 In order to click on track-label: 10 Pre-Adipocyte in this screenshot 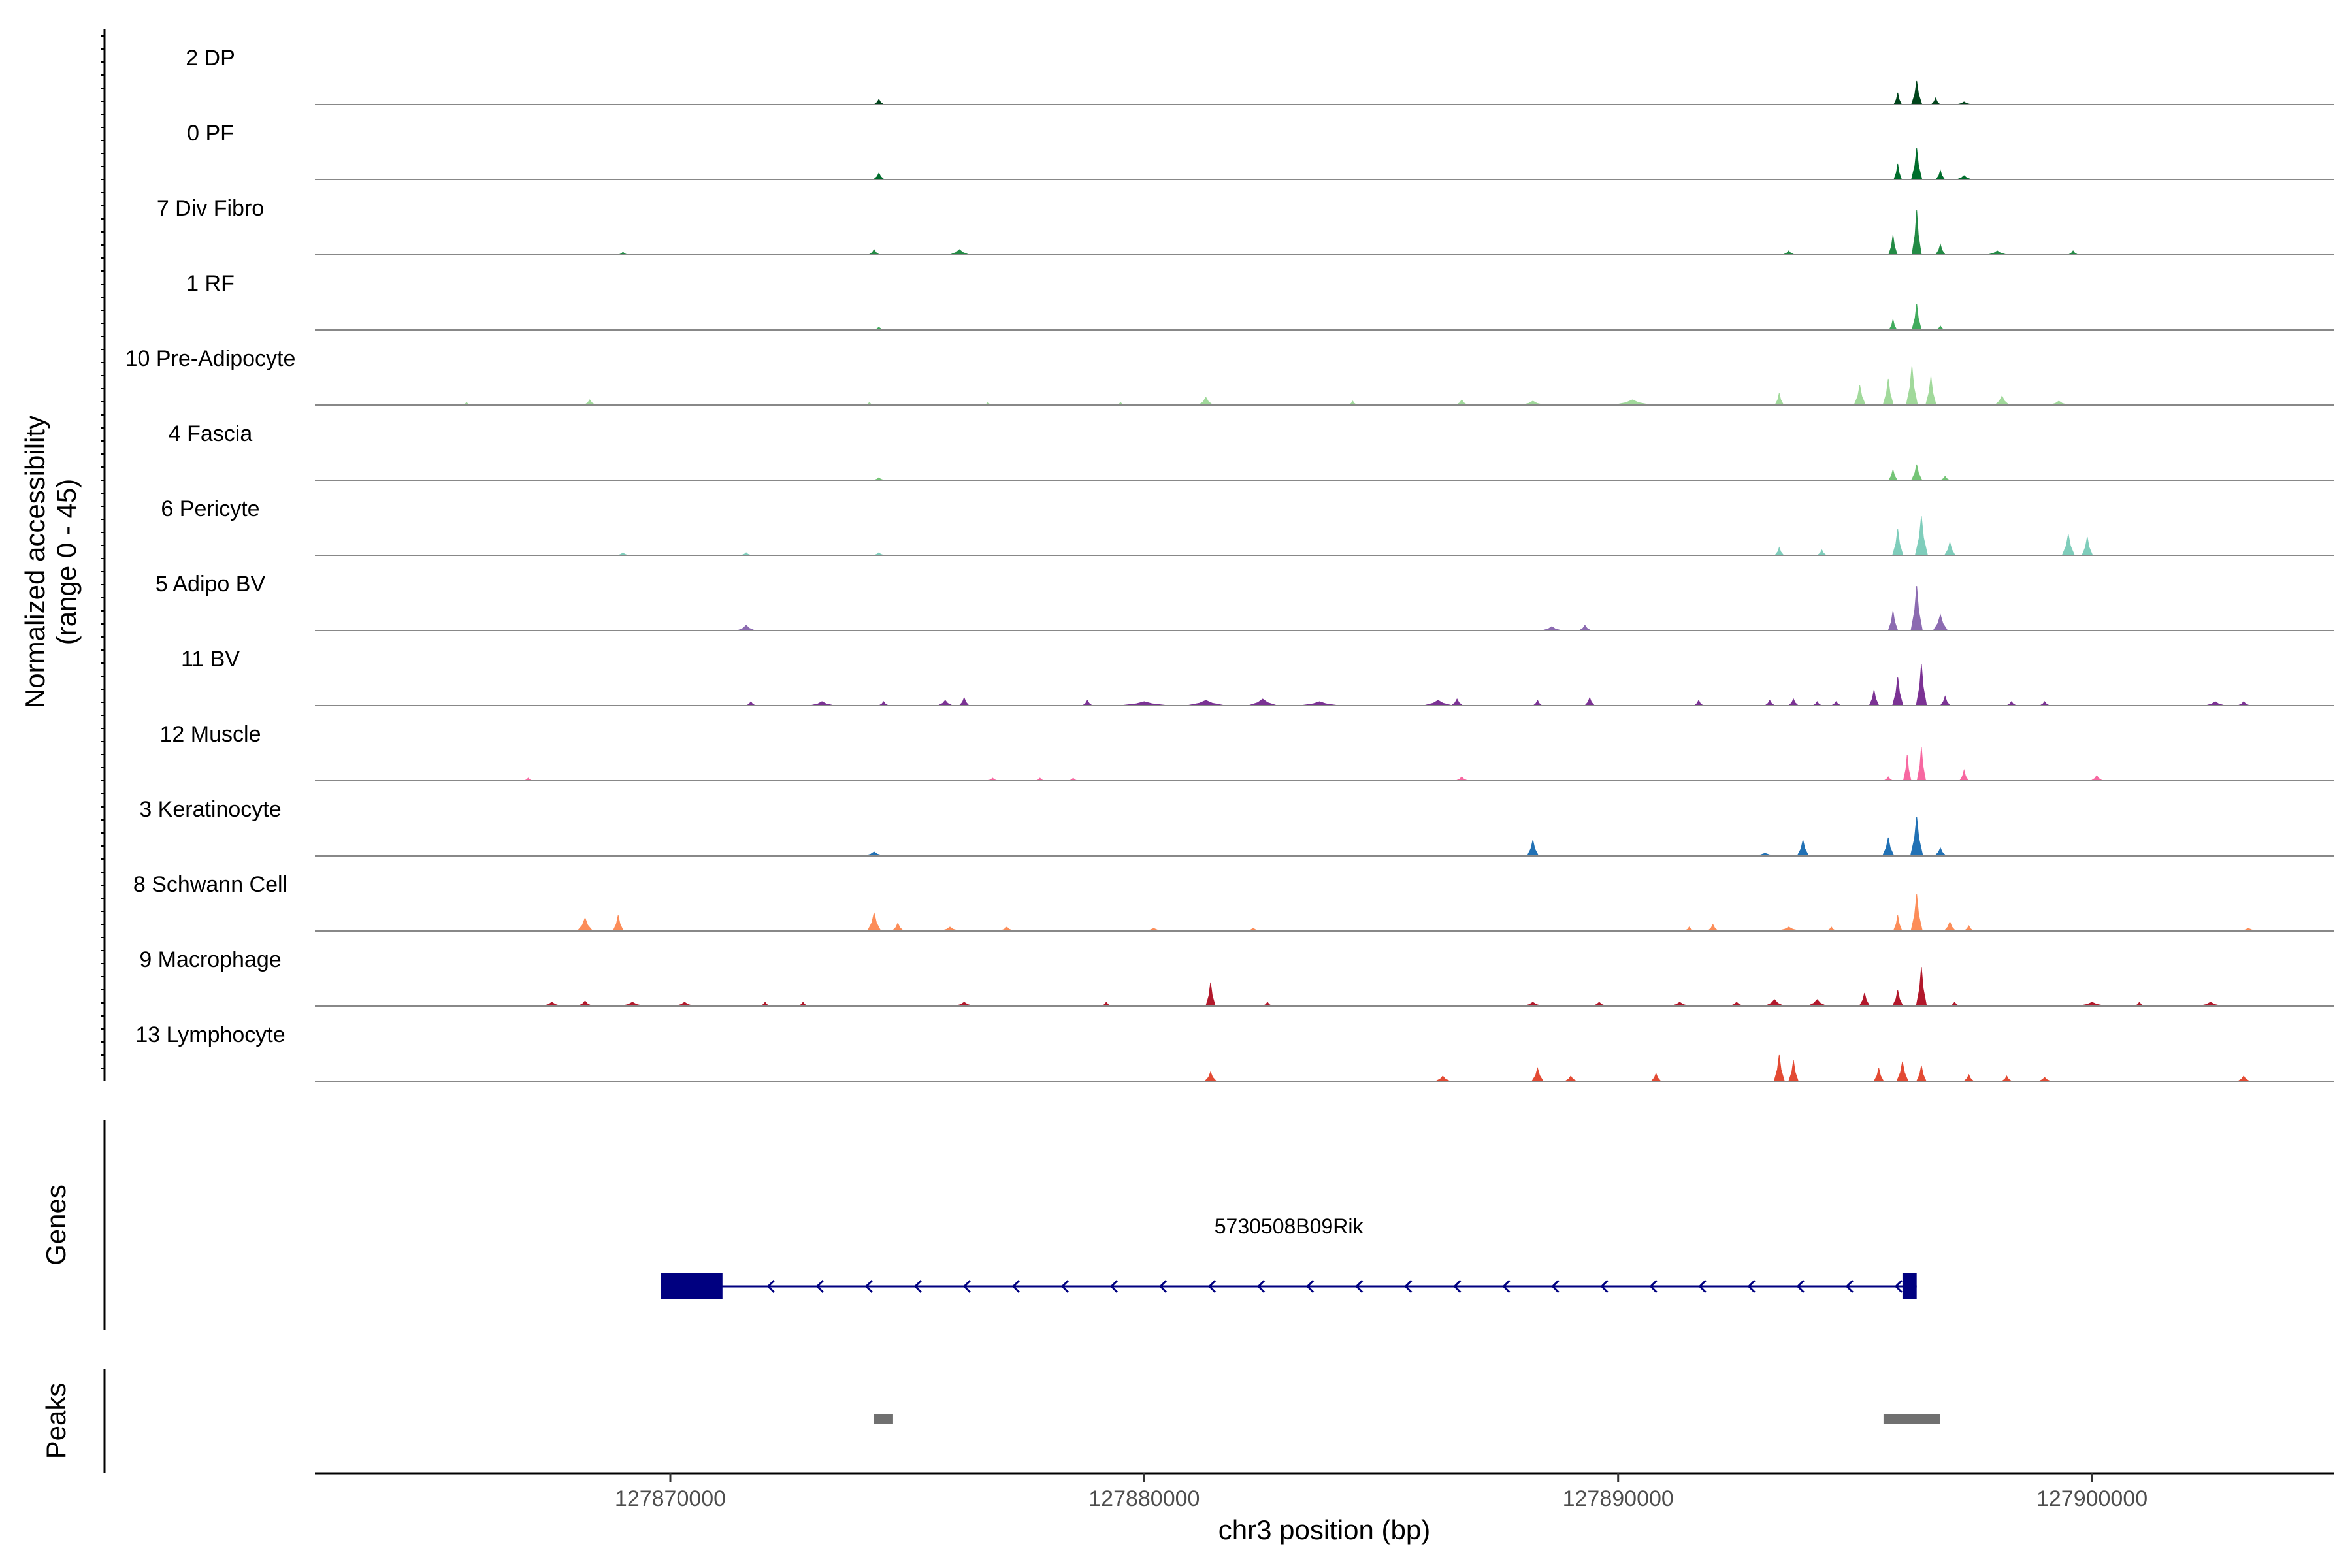, I will do `click(210, 358)`.